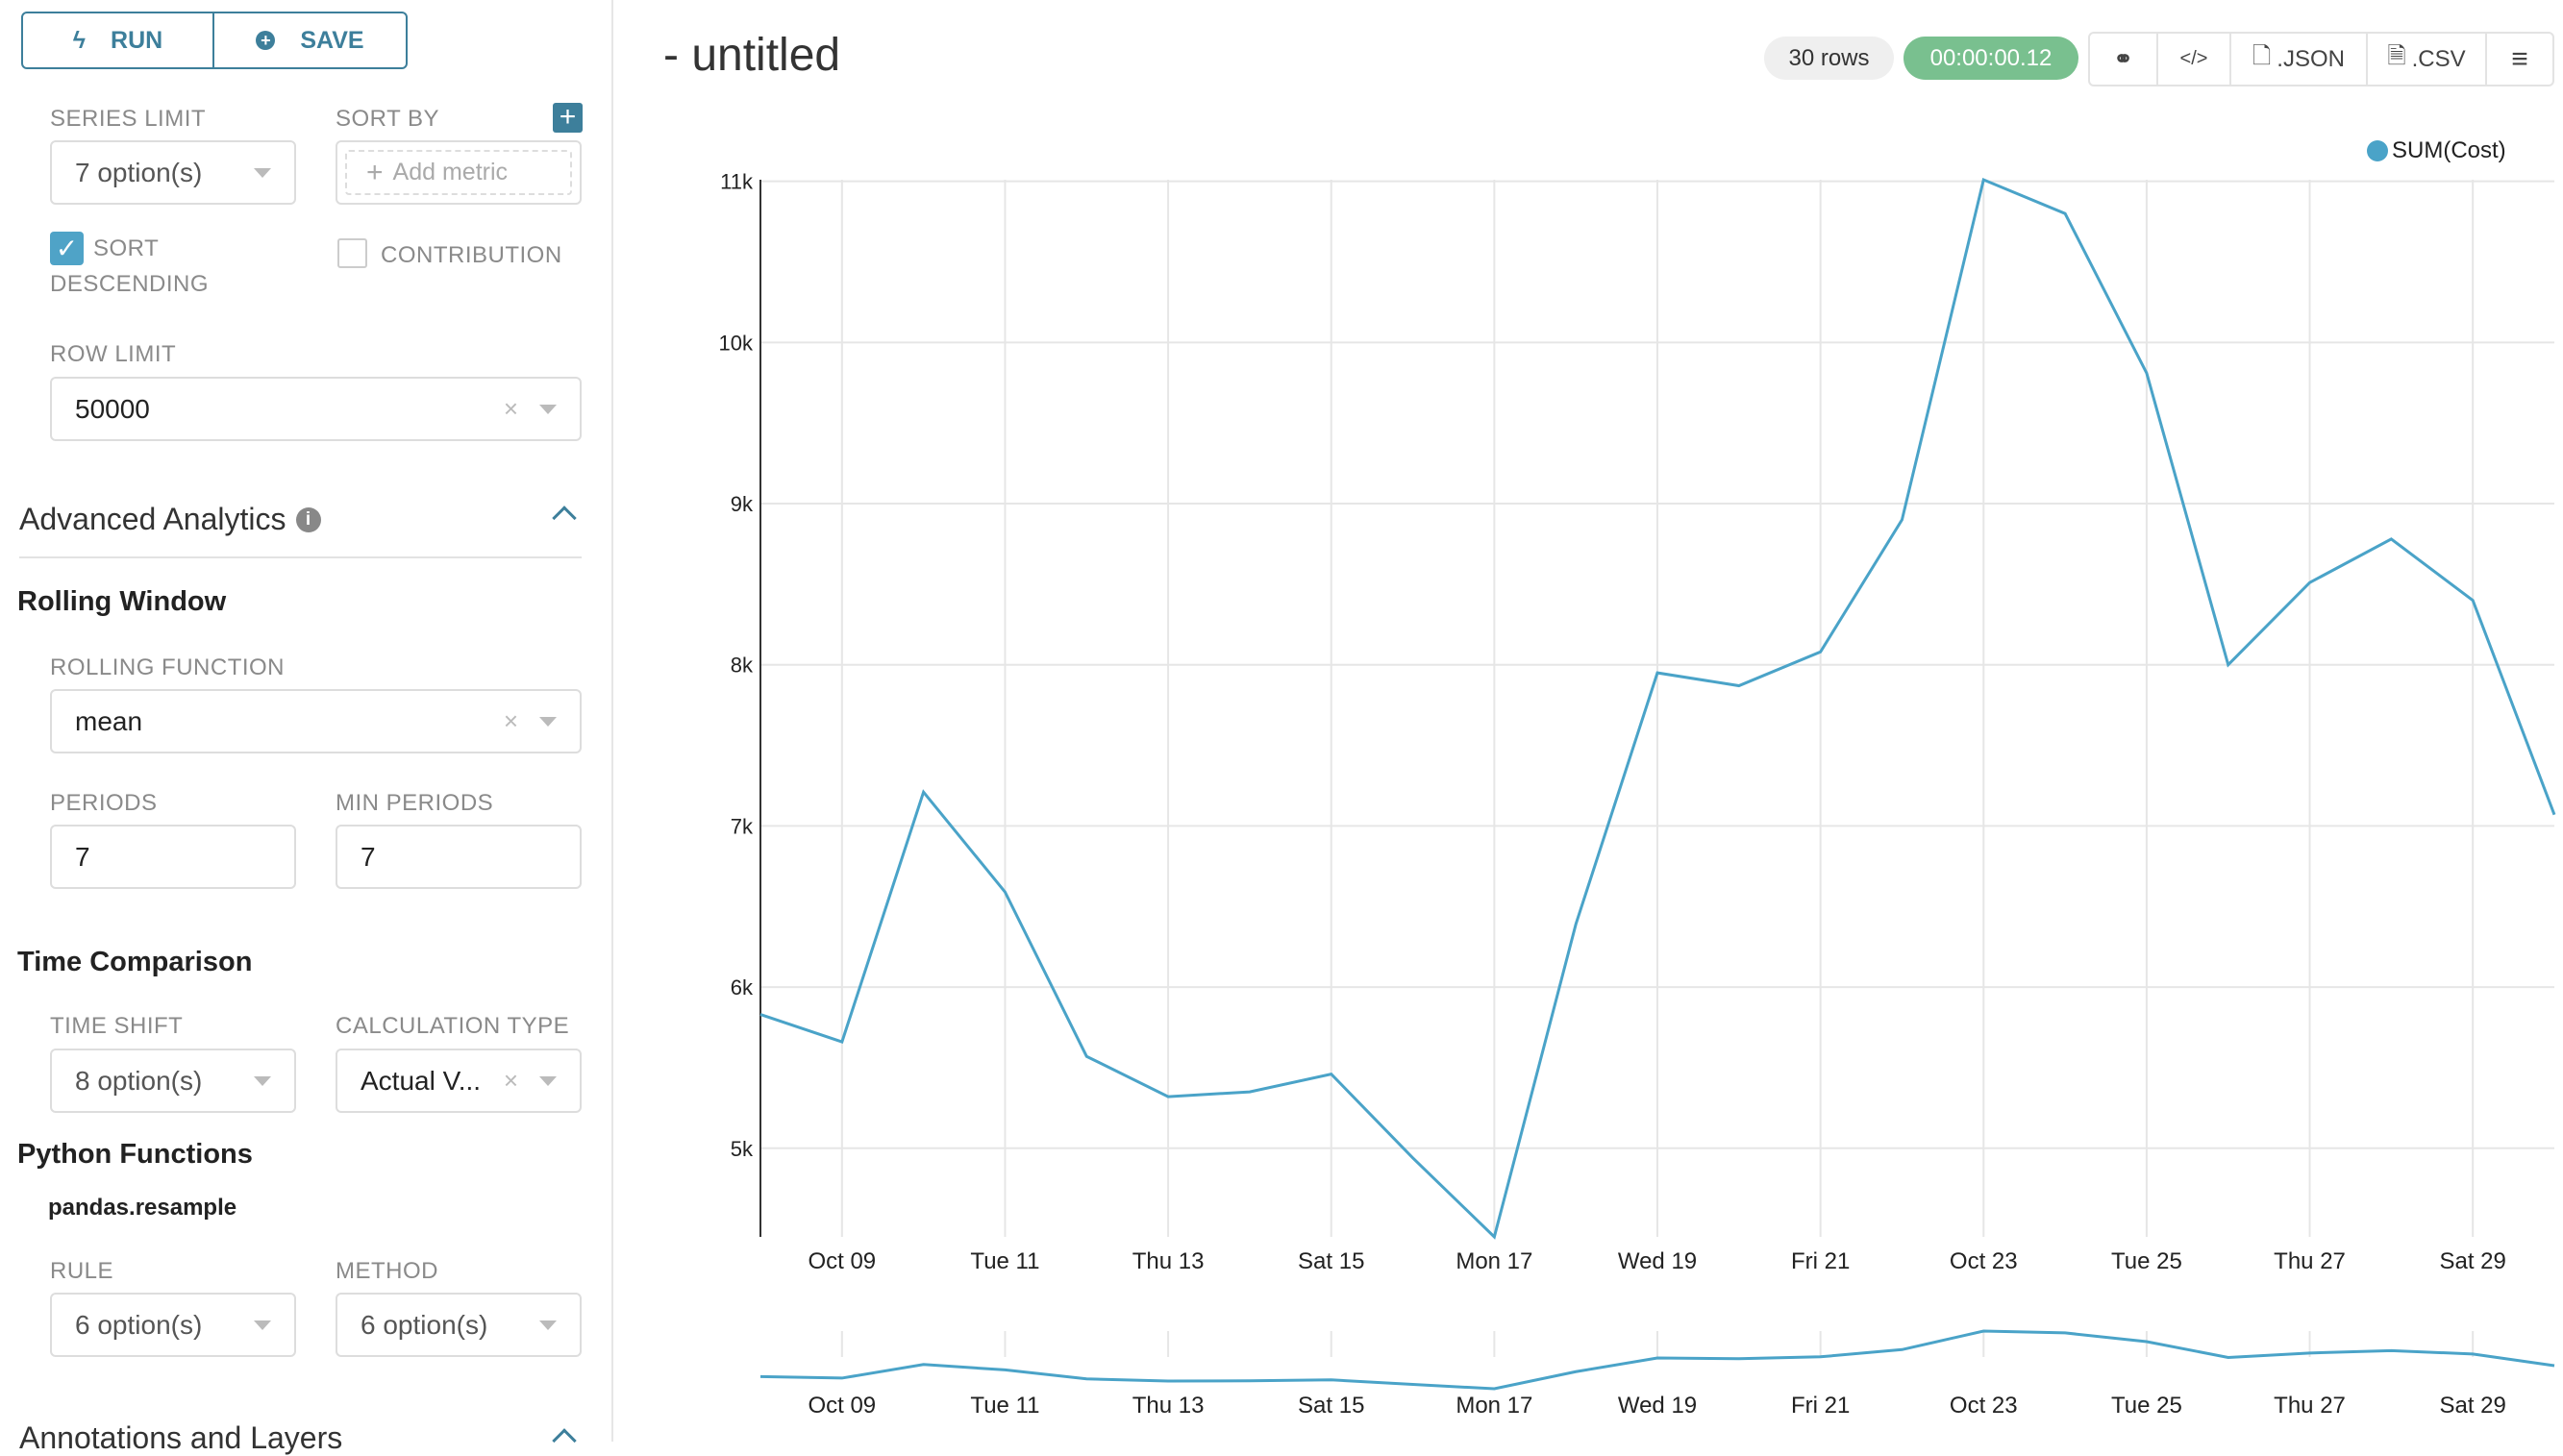 Image resolution: width=2563 pixels, height=1456 pixels. Describe the element at coordinates (1331, 1261) in the screenshot. I see `x-tick-label: Sat 15` at that location.